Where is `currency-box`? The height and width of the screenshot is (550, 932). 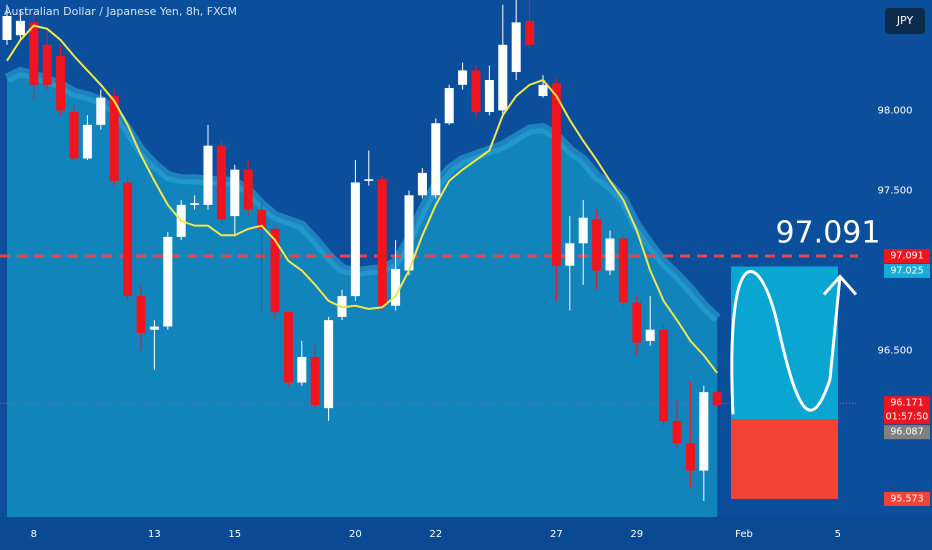 currency-box is located at coordinates (905, 21).